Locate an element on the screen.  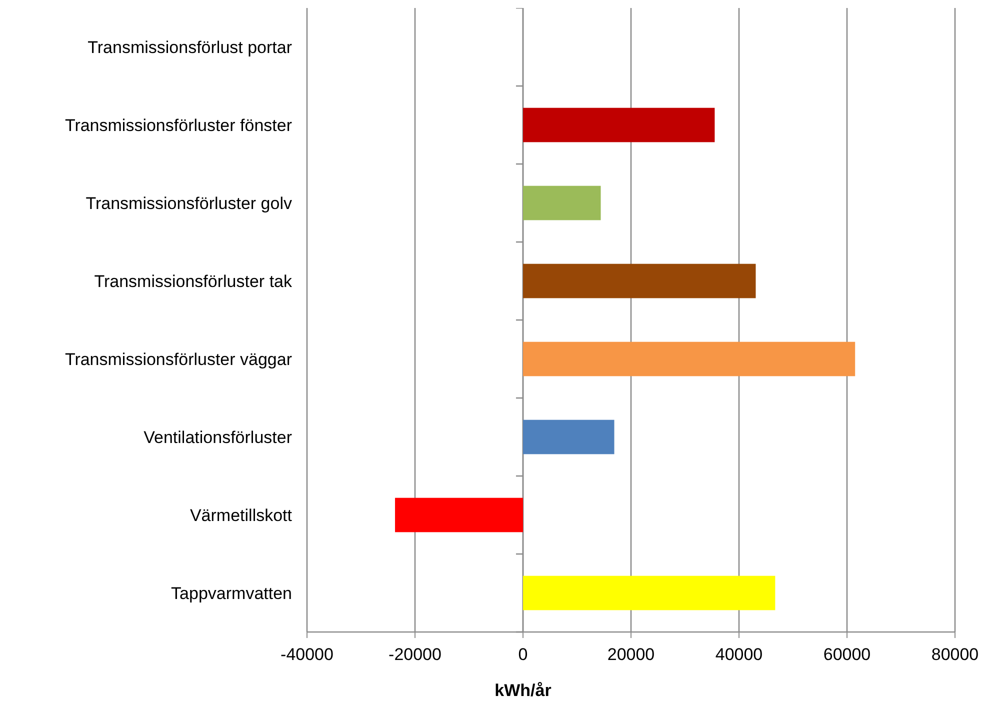
x-tick-label: 60000 is located at coordinates (847, 654).